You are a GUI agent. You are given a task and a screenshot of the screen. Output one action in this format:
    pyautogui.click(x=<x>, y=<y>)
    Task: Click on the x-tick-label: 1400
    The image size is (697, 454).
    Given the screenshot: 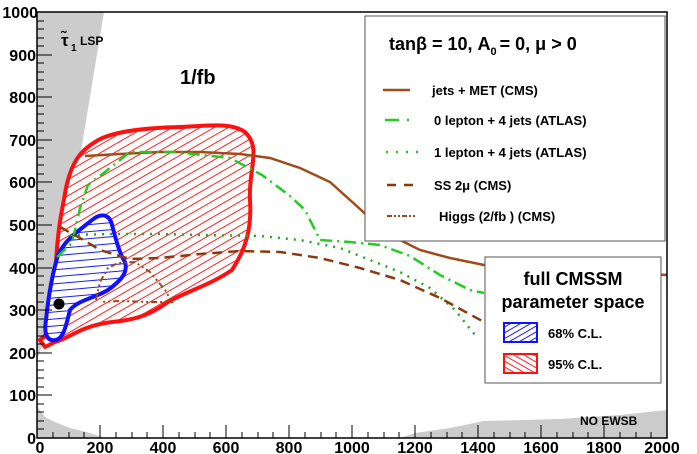 What is the action you would take?
    pyautogui.click(x=478, y=447)
    